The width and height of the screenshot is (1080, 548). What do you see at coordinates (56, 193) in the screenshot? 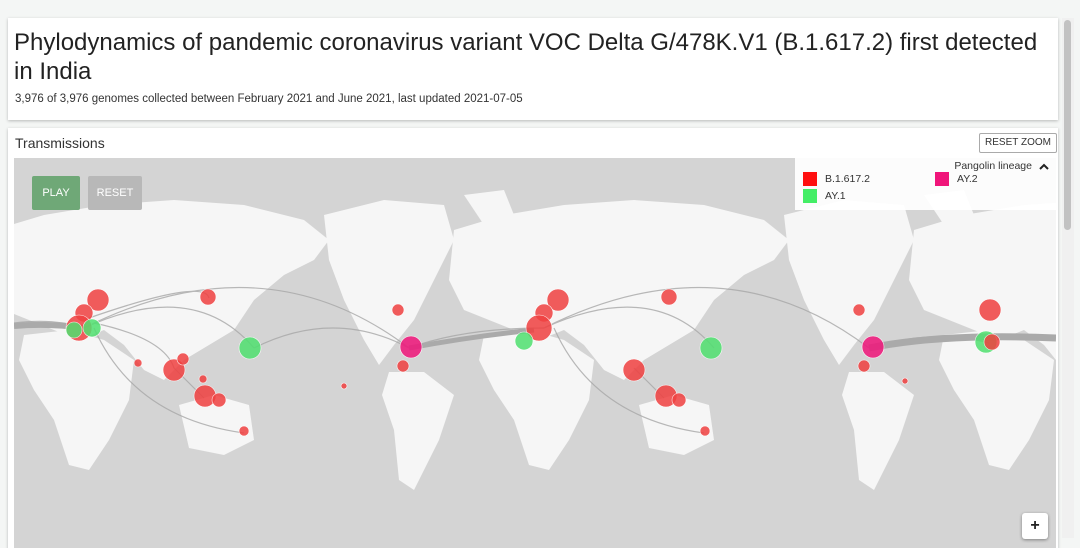
I see `play-button: PLAY` at bounding box center [56, 193].